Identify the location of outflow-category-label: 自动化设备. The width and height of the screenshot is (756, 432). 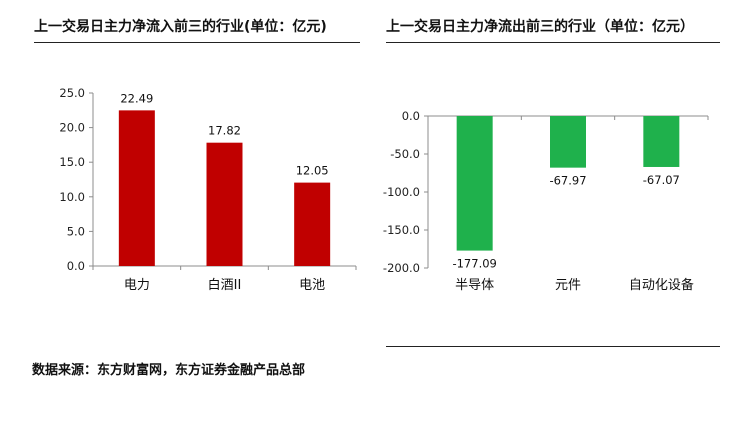
(661, 285).